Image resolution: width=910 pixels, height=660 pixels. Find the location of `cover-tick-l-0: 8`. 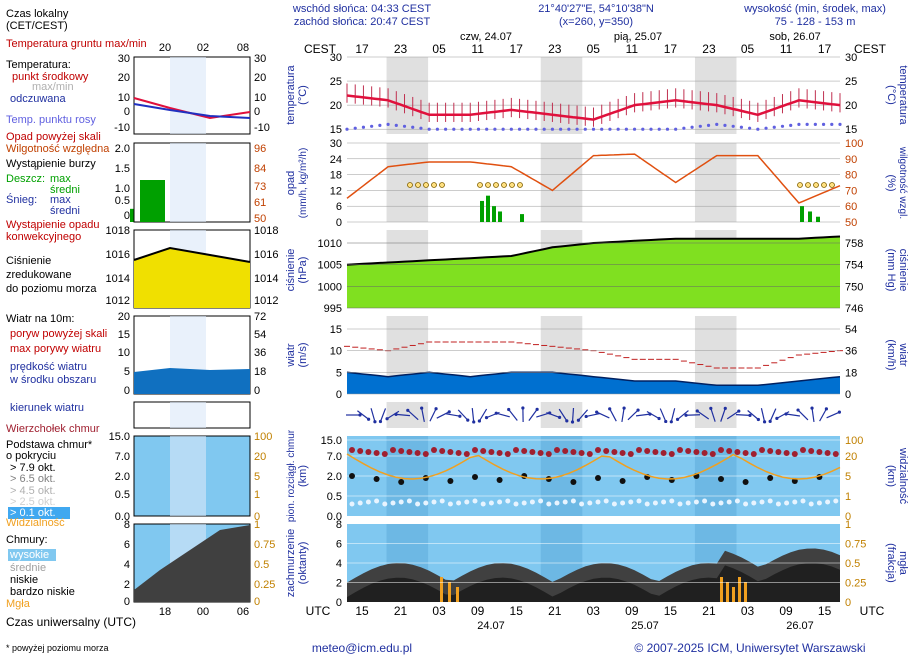

cover-tick-l-0: 8 is located at coordinates (339, 525).